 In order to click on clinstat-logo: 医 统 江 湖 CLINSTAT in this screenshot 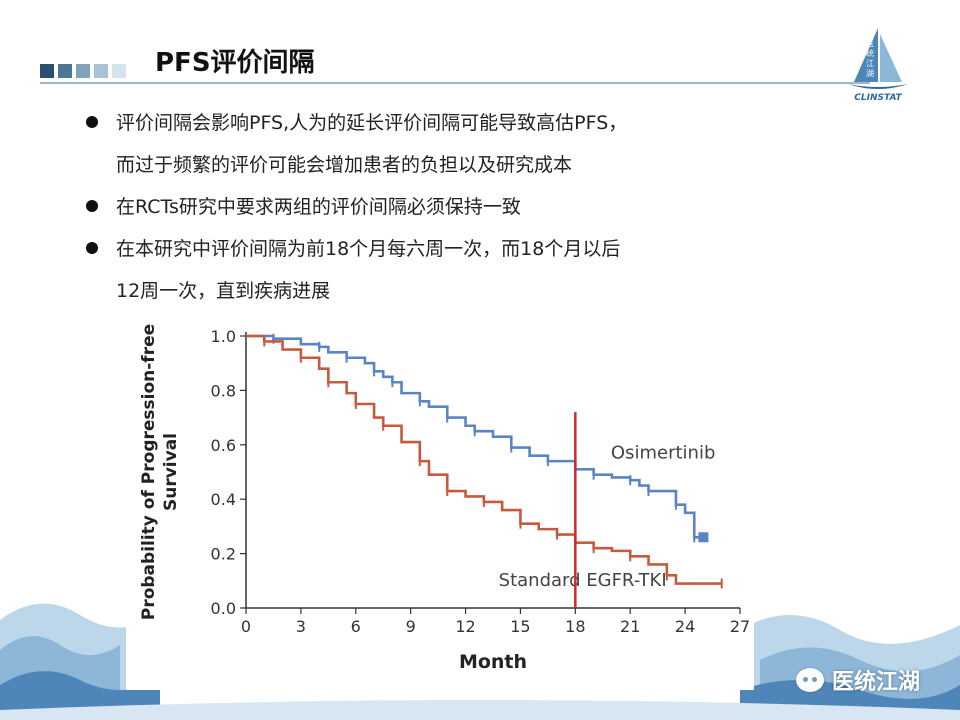, I will do `click(878, 65)`.